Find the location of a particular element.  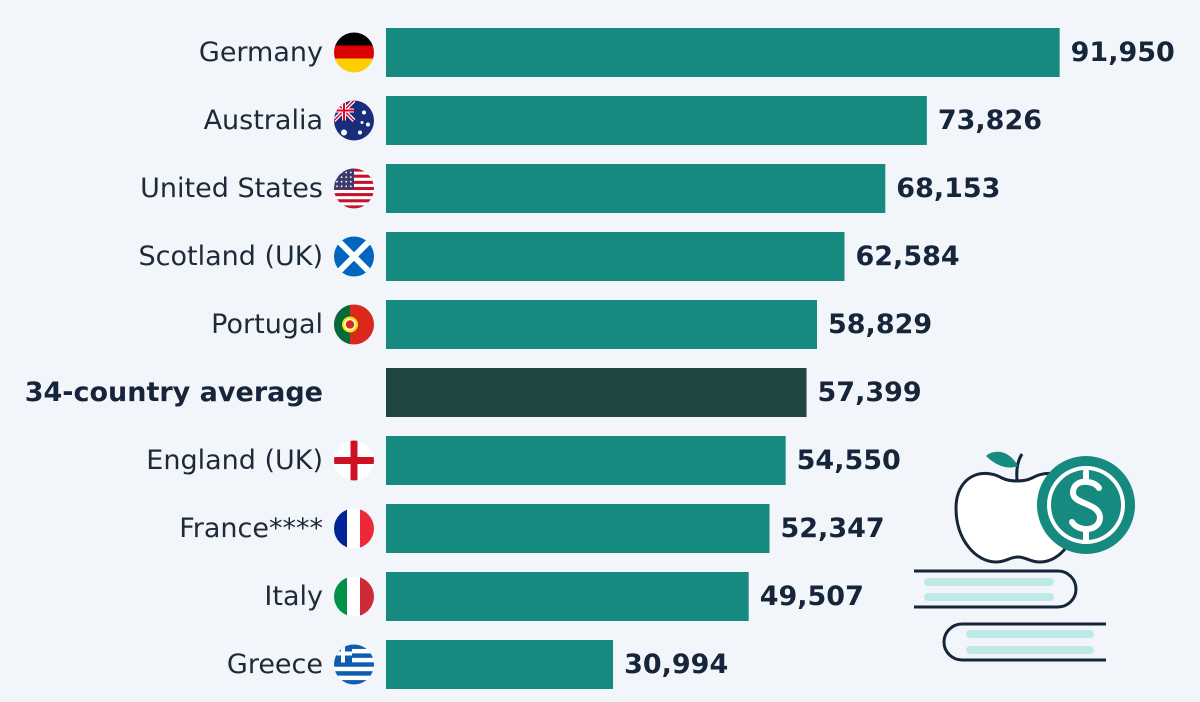

bar-row: France**** 52,347 is located at coordinates (532, 528).